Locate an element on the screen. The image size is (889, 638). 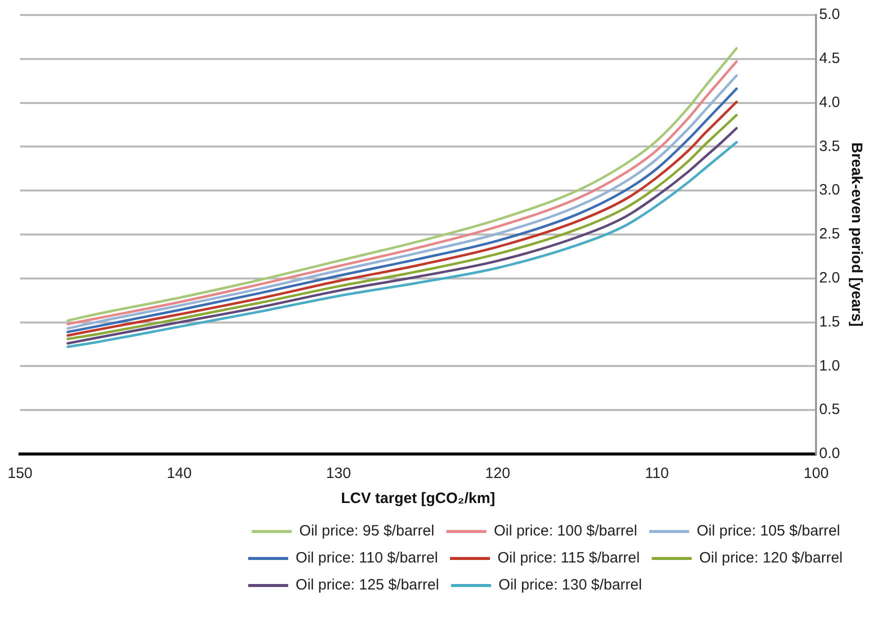
x-tick-label: 110 is located at coordinates (656, 473).